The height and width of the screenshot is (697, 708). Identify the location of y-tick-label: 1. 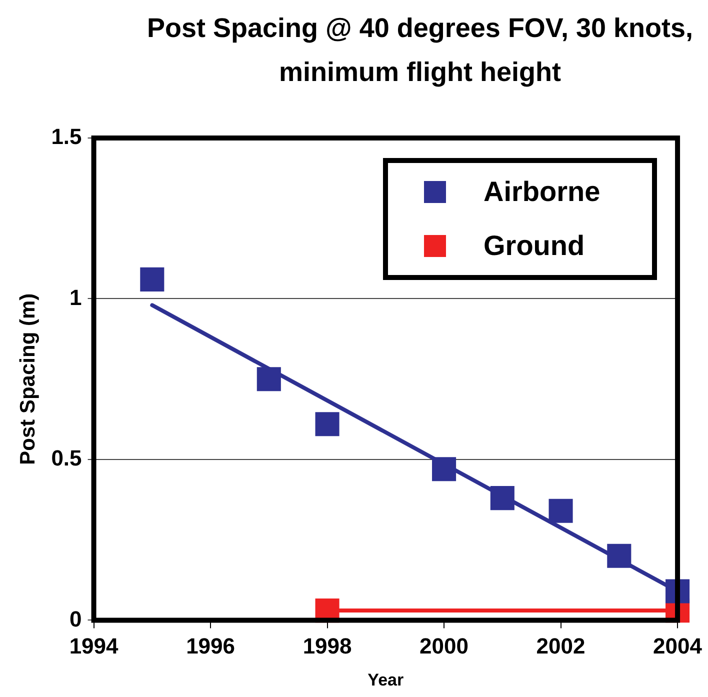
(76, 297).